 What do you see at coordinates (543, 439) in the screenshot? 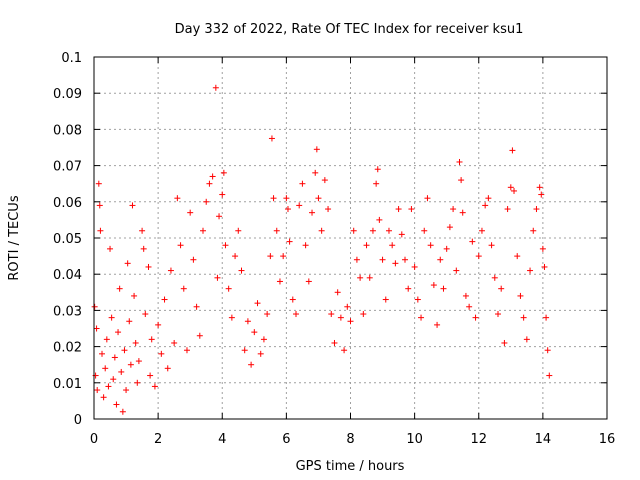
I see `x-tick-label: 14` at bounding box center [543, 439].